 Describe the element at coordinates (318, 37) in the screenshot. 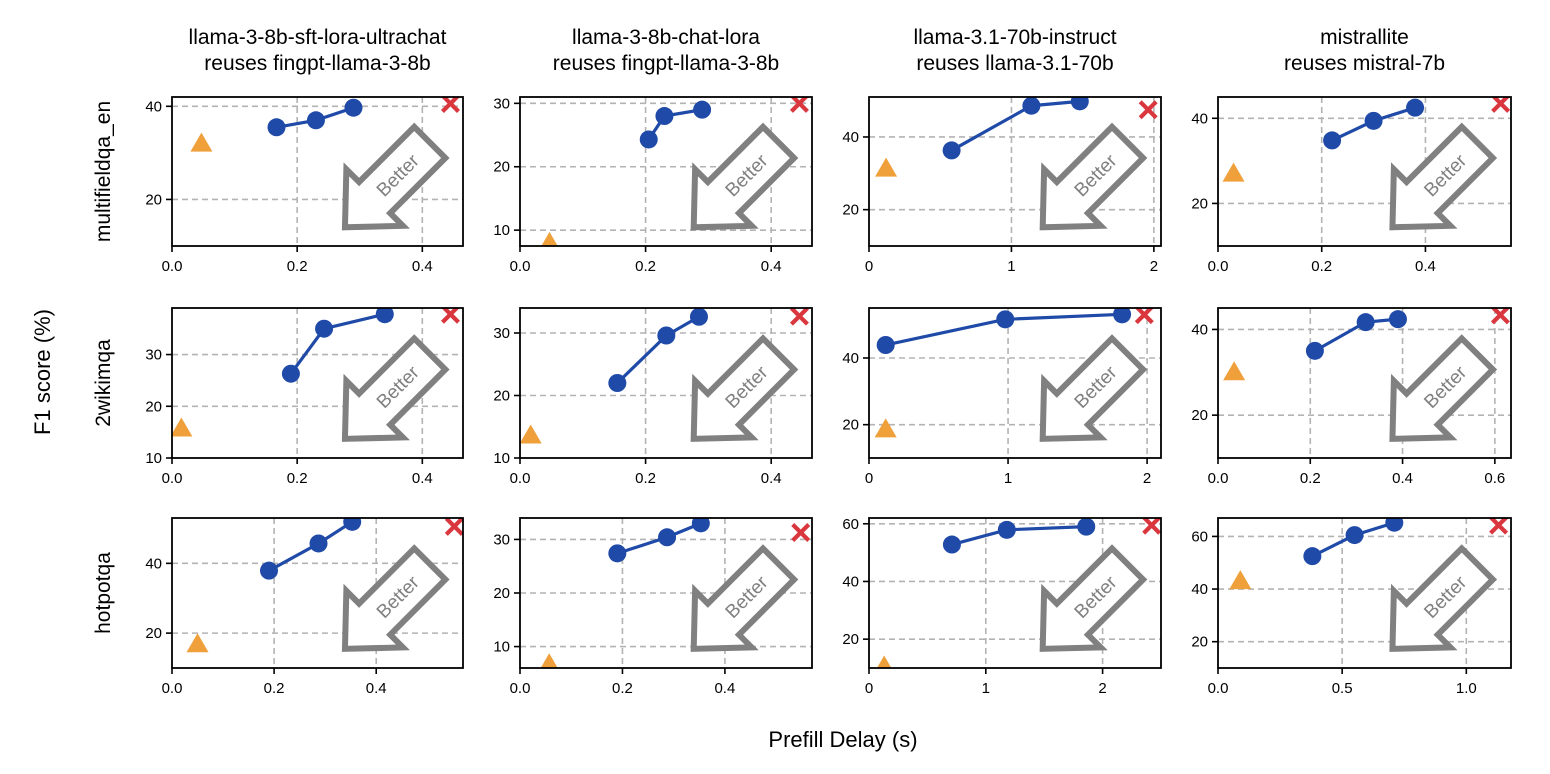

I see `column-title-line: llama-3-8b-sft-lora-ultrachat` at that location.